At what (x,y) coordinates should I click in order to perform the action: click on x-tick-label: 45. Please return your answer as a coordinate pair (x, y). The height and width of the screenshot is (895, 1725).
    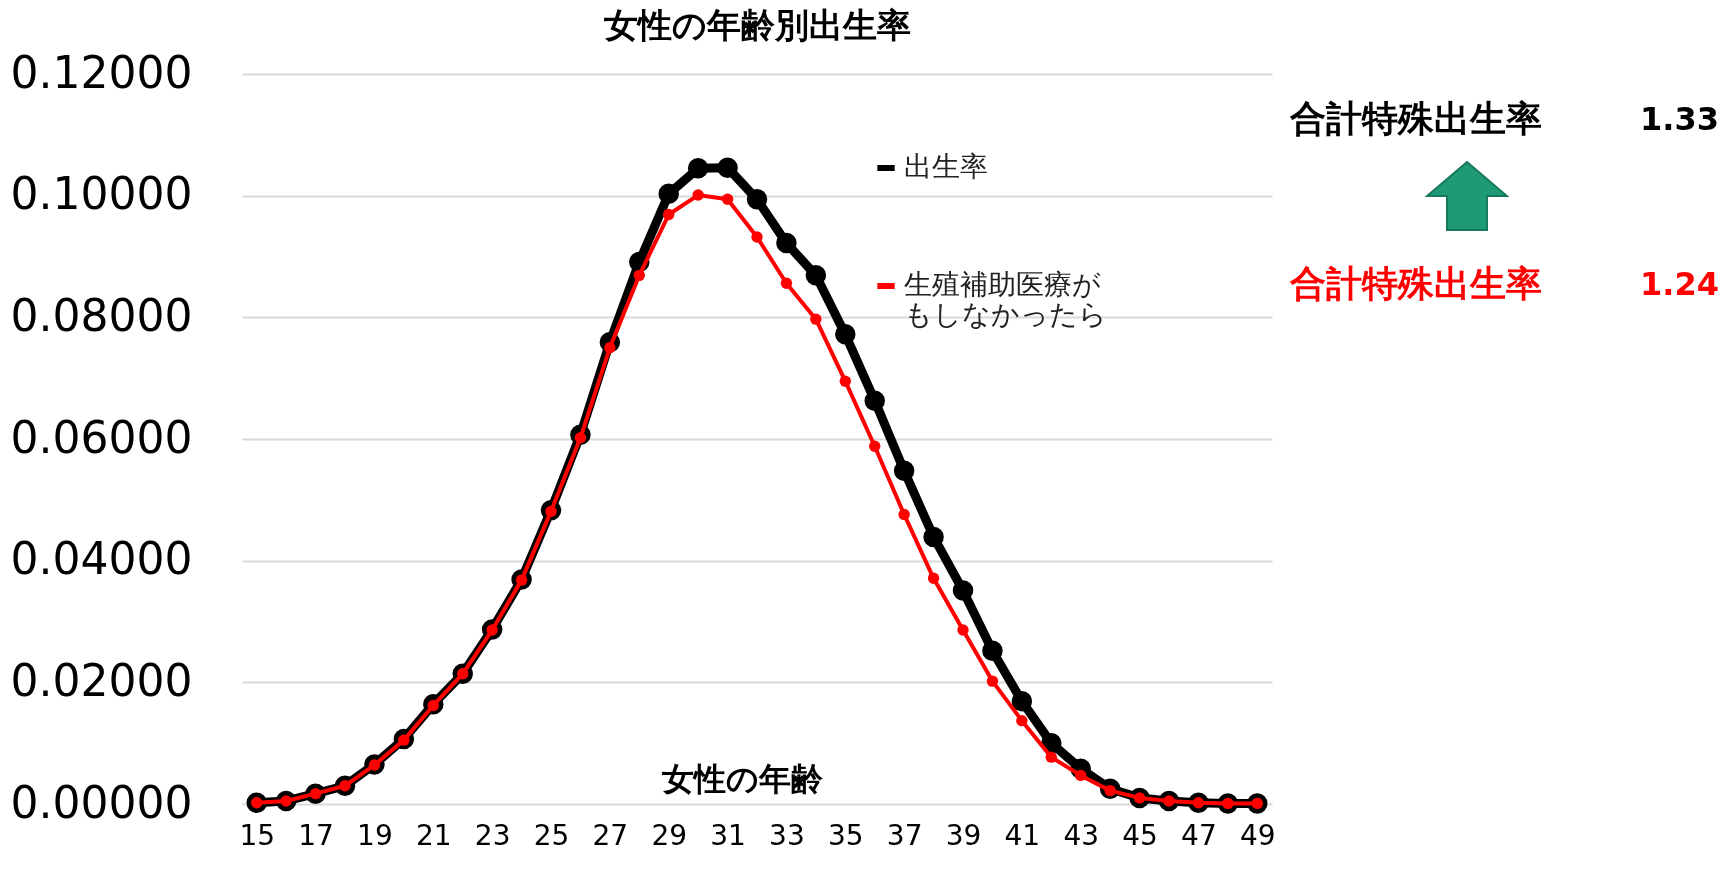
    Looking at the image, I should click on (1140, 835).